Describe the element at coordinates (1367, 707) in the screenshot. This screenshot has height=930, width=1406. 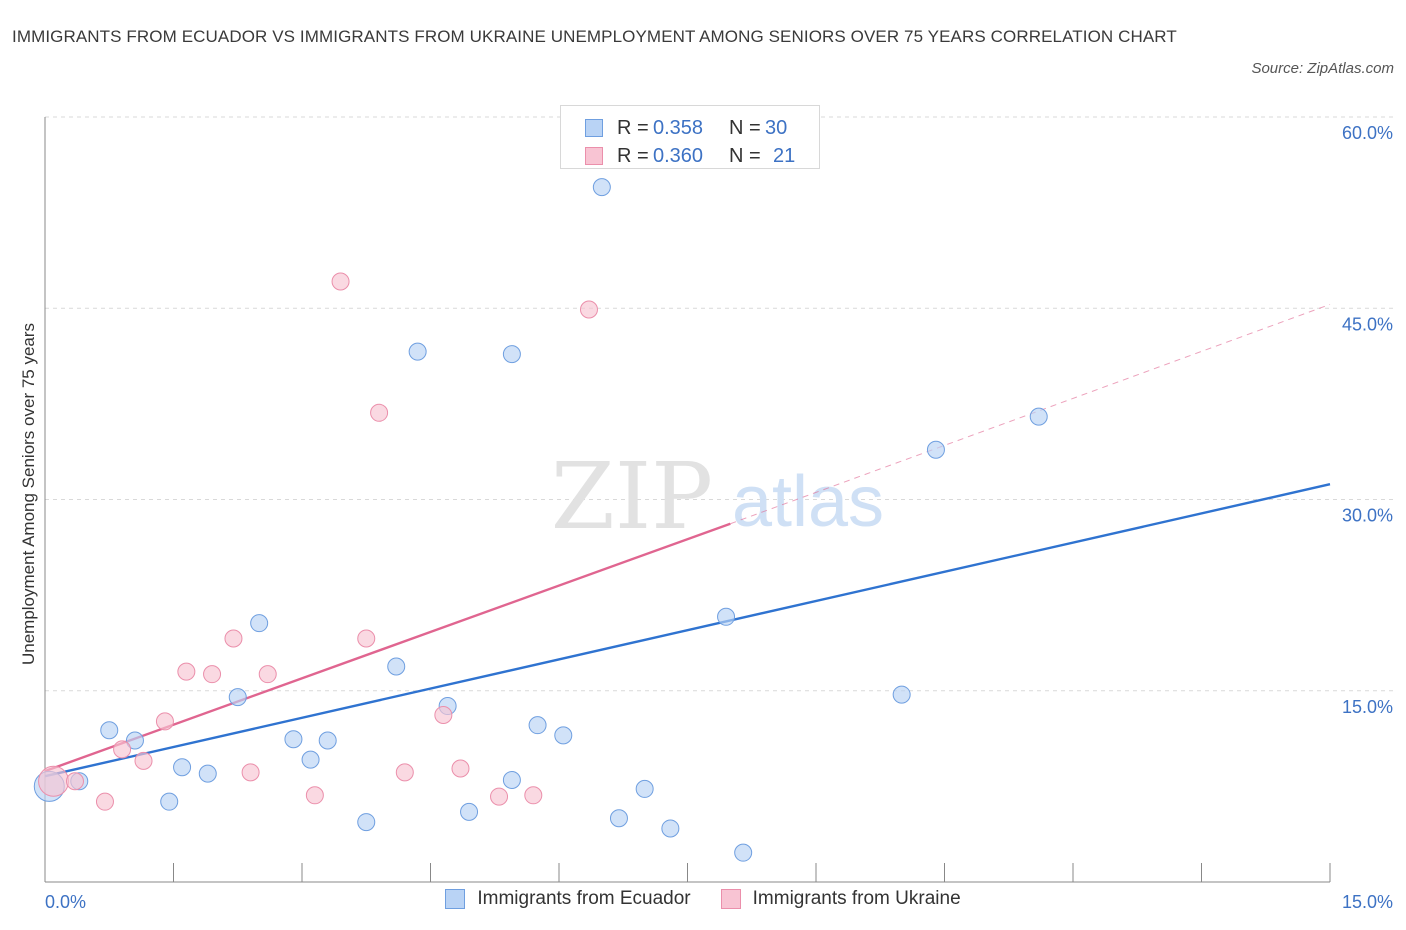
I see `y-tick-label: 15.0%` at that location.